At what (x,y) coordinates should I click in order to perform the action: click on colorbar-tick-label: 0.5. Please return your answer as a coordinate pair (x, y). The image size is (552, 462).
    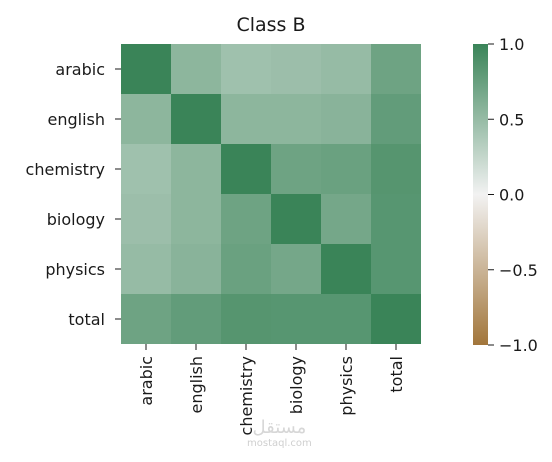
    Looking at the image, I should click on (511, 119).